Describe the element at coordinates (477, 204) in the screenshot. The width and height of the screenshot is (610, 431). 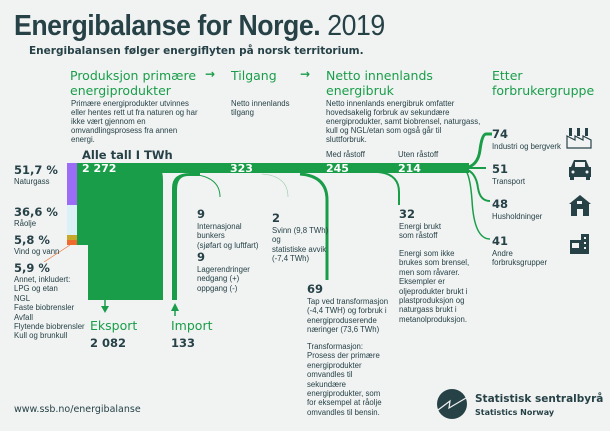
I see `flow-andre` at that location.